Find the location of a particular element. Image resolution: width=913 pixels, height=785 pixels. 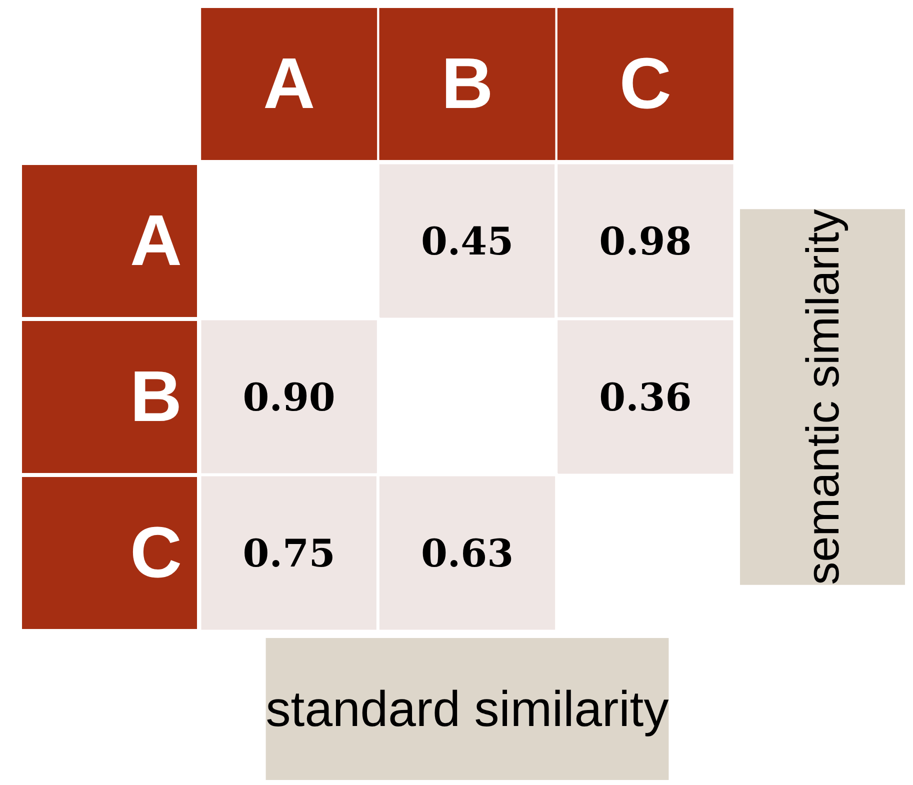

data-label: 0.75 is located at coordinates (289, 553).